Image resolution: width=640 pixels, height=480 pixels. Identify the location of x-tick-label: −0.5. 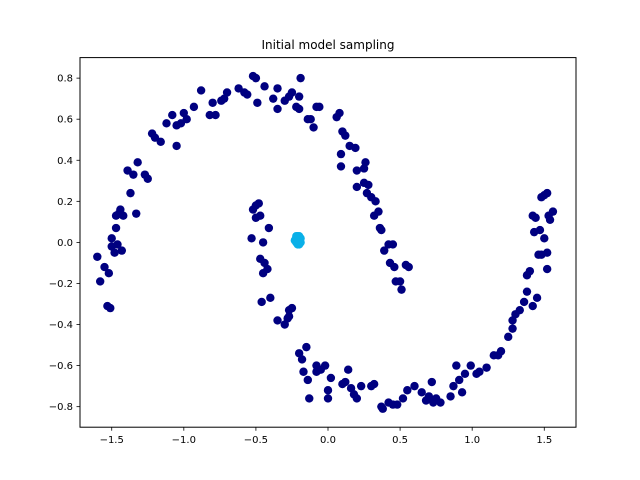
(256, 440).